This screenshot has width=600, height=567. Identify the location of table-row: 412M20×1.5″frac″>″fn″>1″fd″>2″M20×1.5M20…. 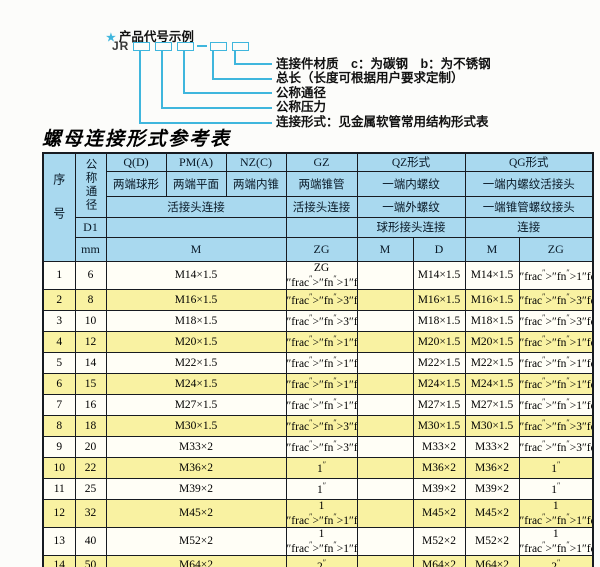
(318, 341).